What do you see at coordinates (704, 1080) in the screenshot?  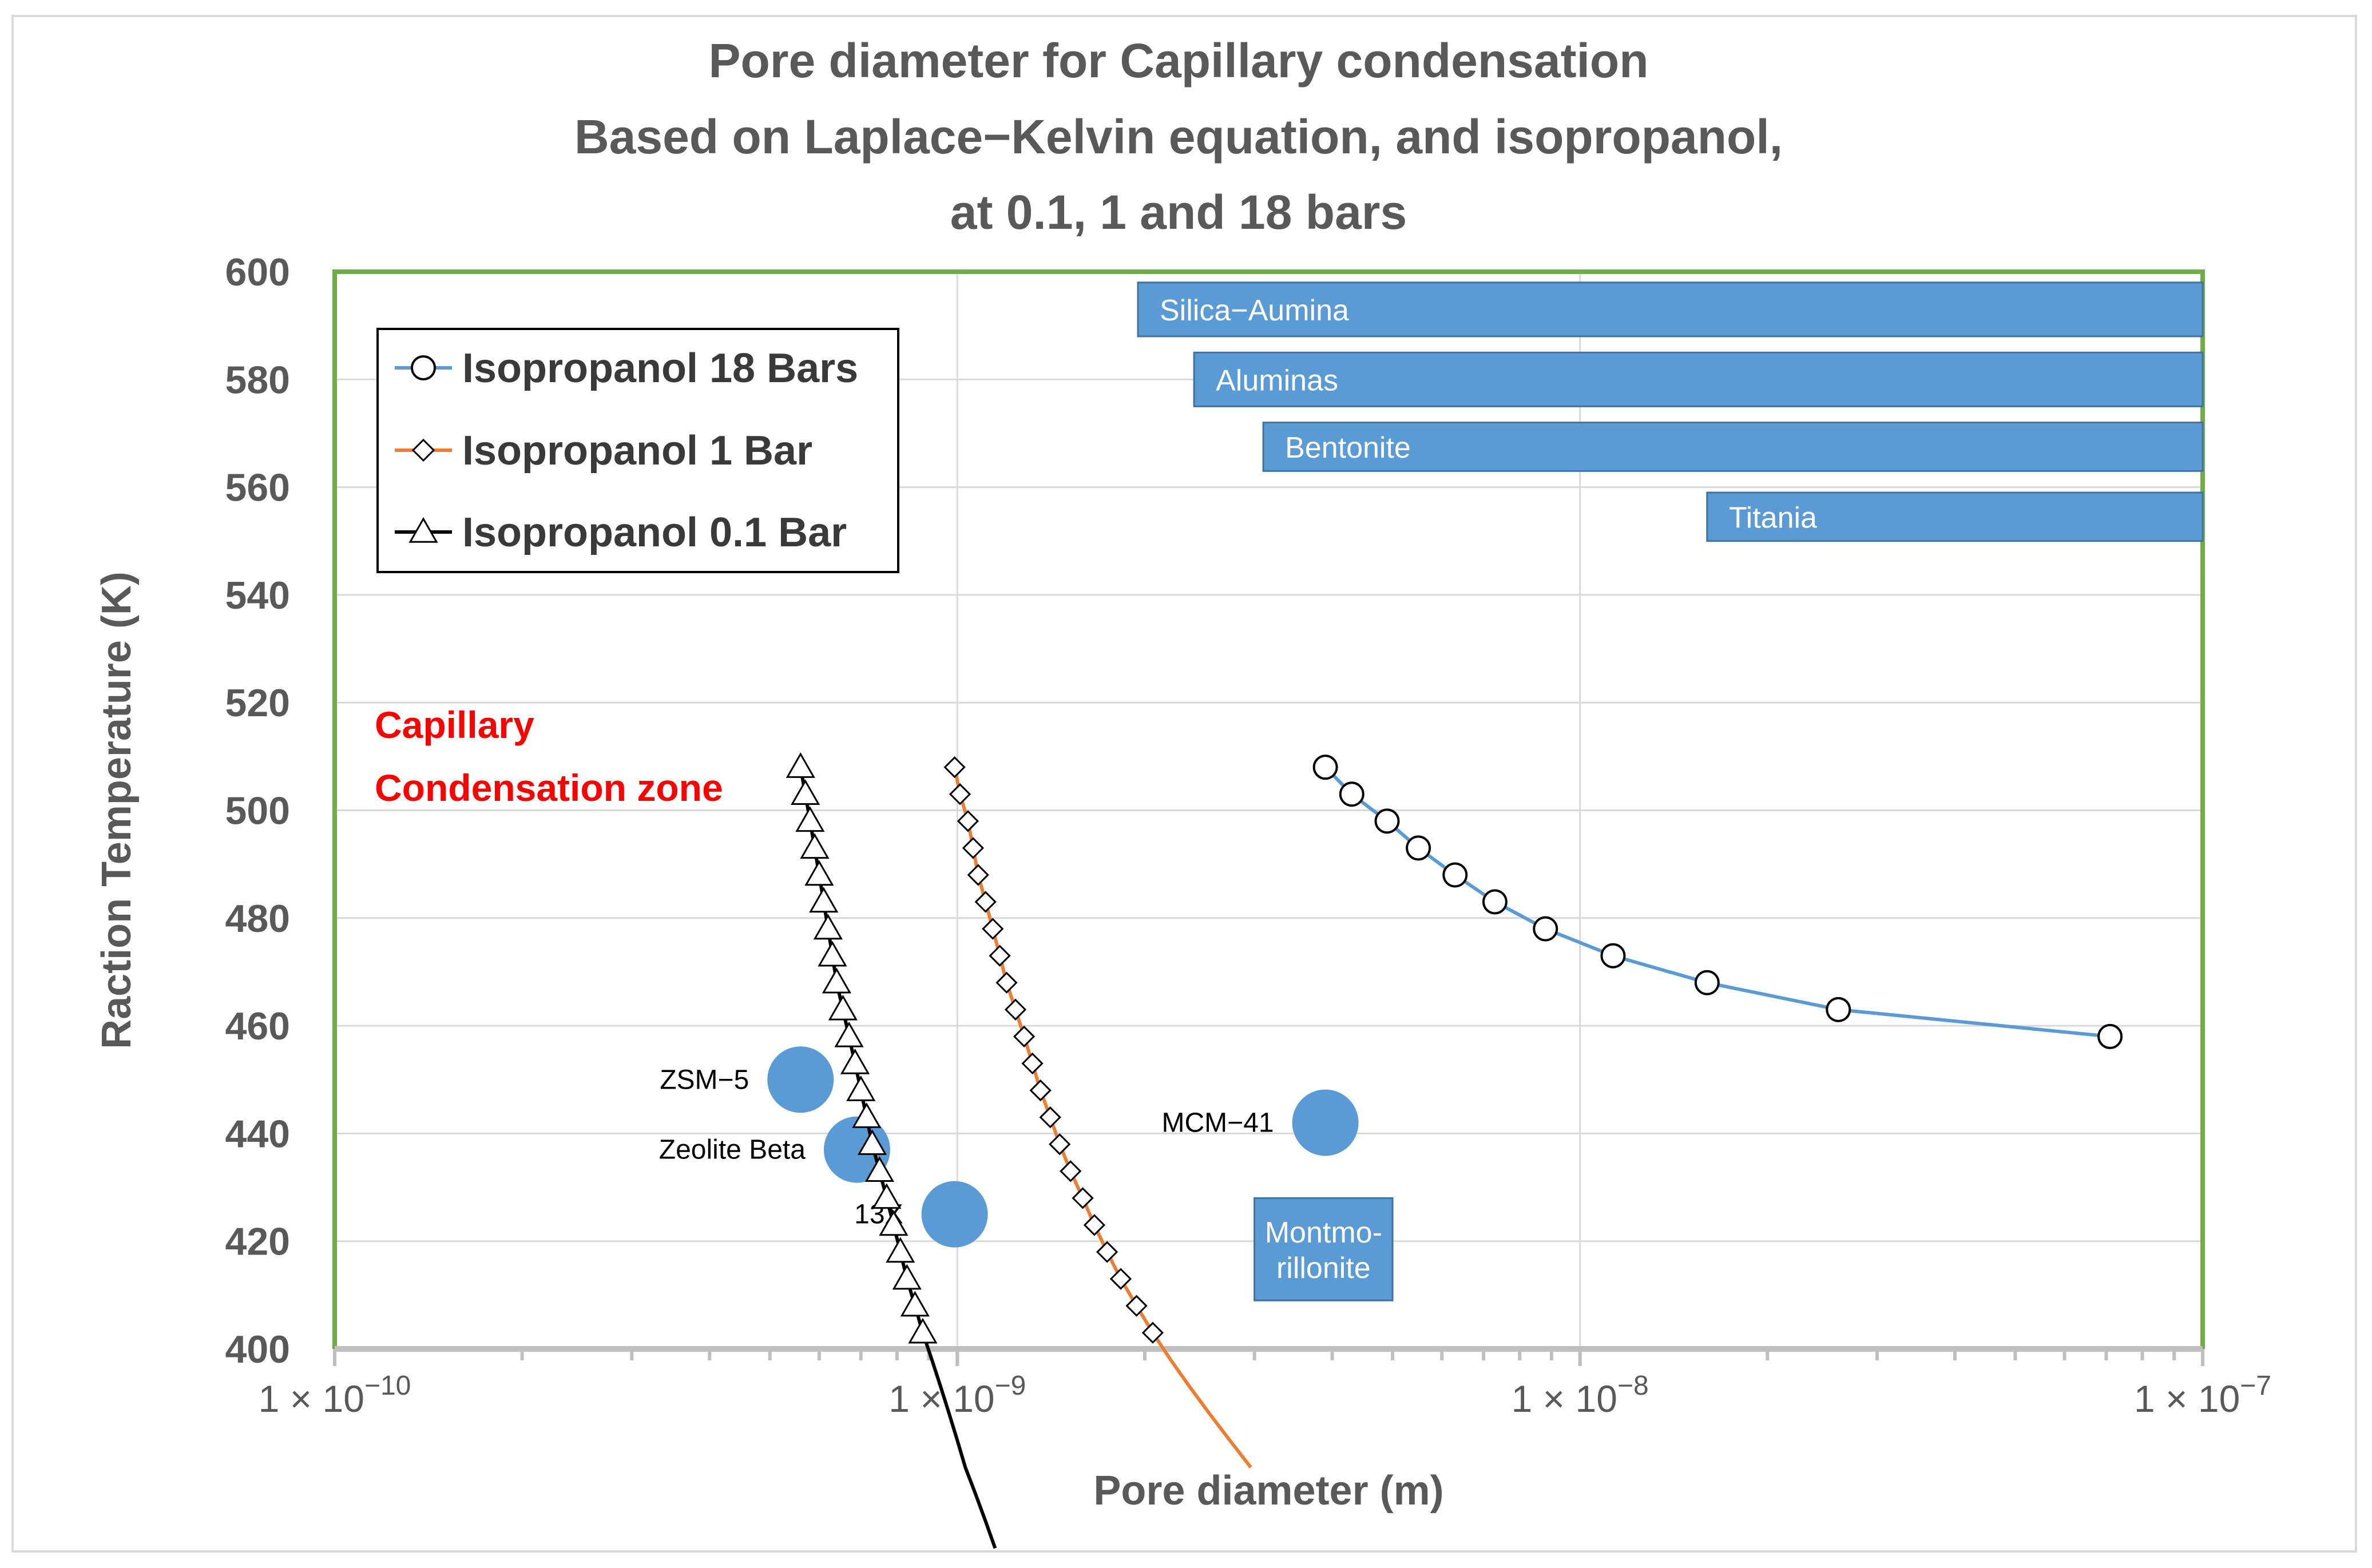 I see `material-label: ZSM−5` at bounding box center [704, 1080].